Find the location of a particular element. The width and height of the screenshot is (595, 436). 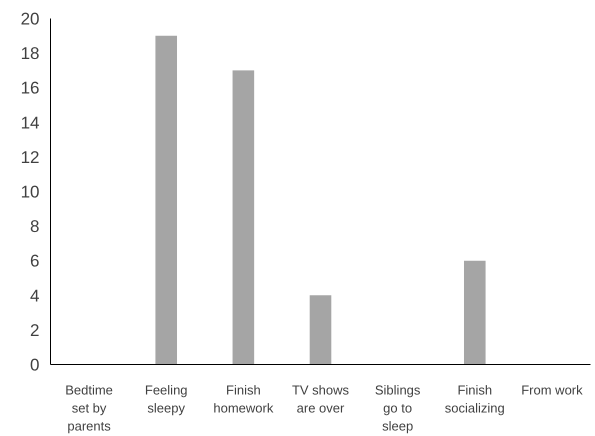

y-tick-label: 6 is located at coordinates (35, 261).